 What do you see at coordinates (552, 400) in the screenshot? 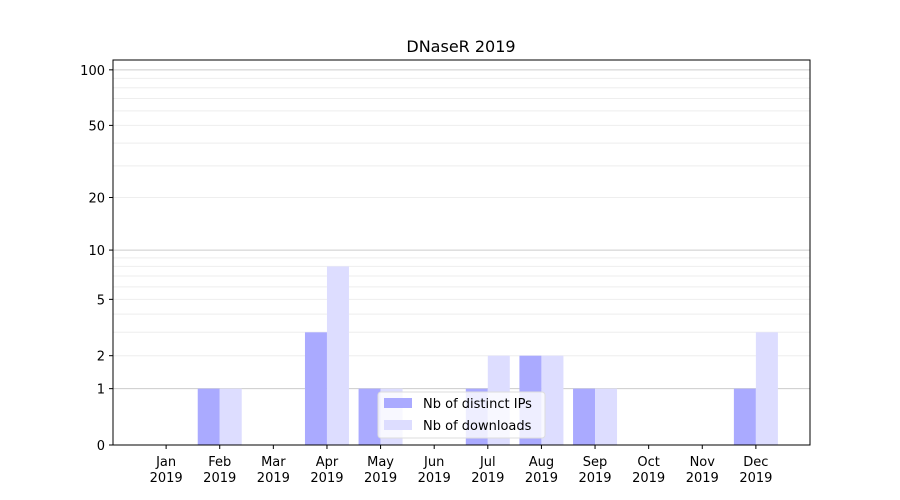
I see `bar-downloads-aug` at bounding box center [552, 400].